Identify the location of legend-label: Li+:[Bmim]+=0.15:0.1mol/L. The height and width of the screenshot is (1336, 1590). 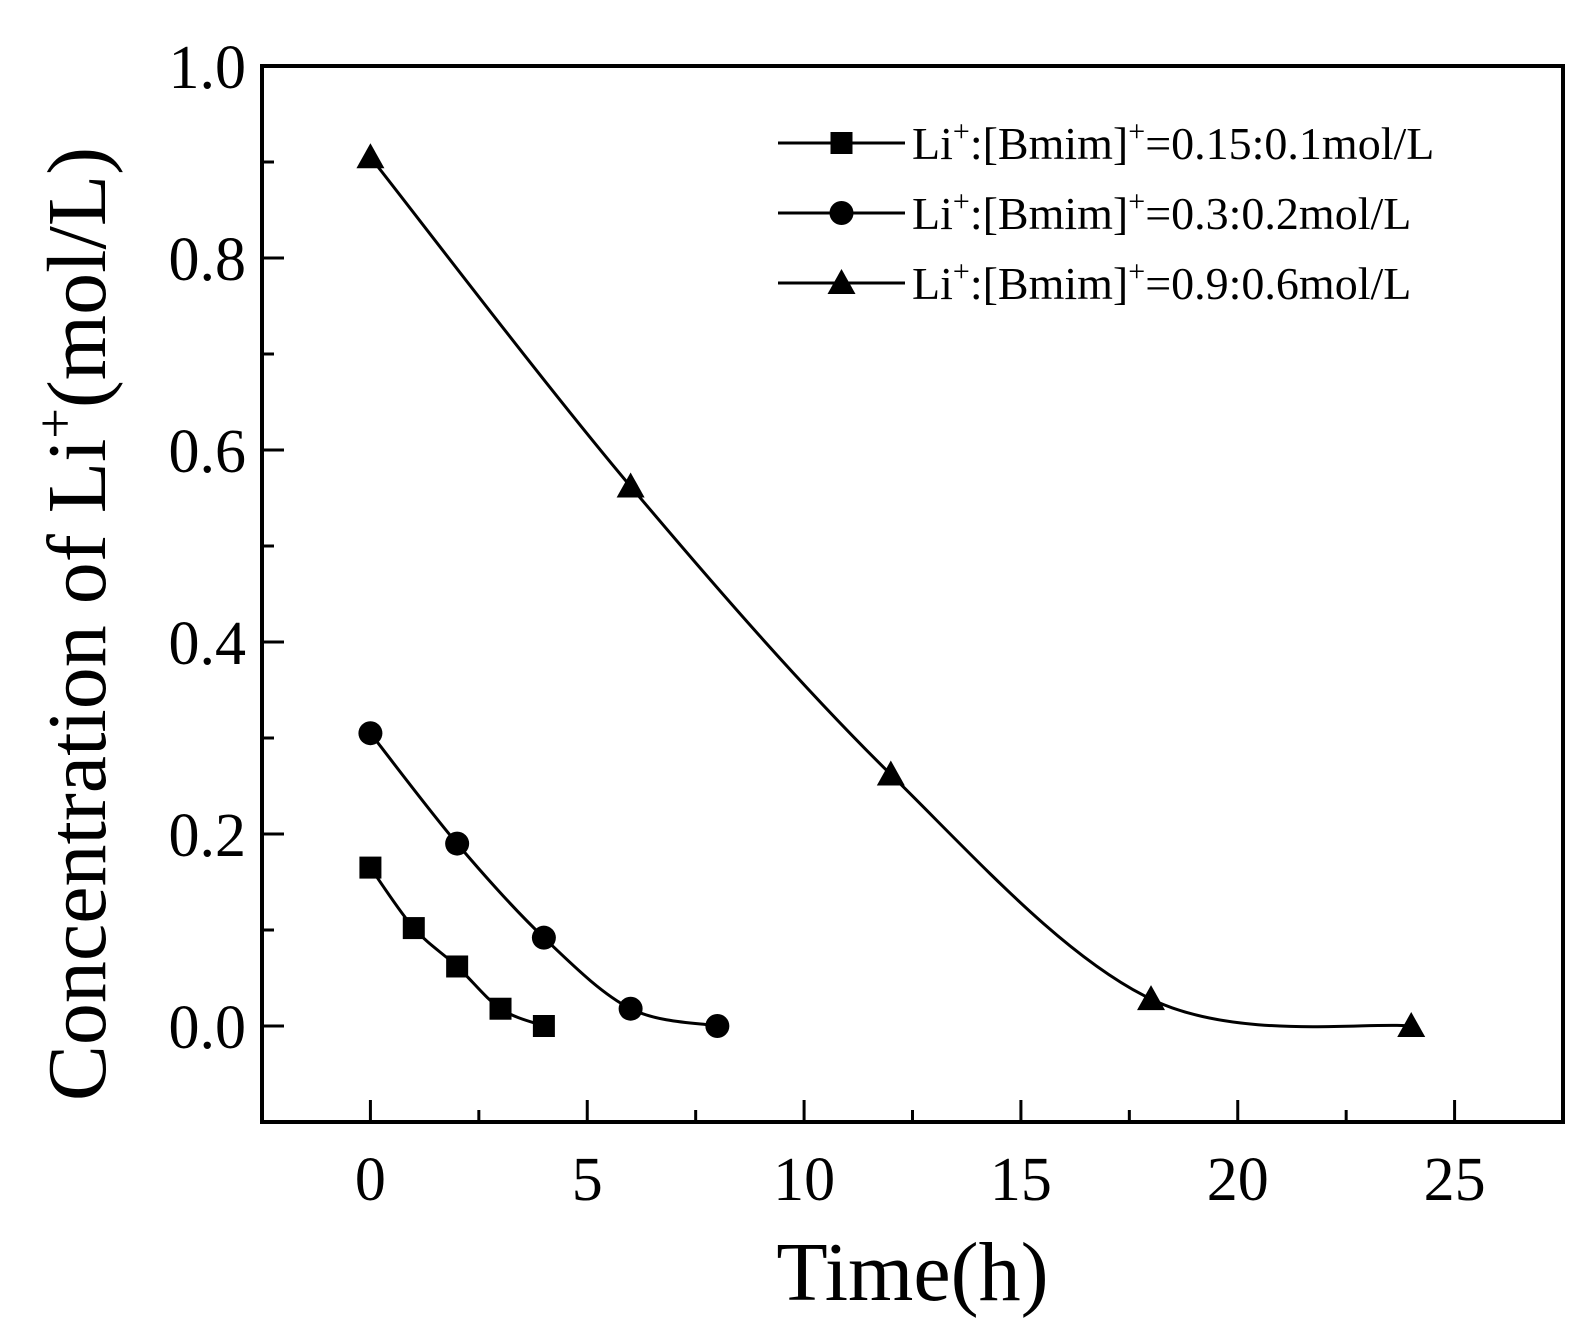
(1173, 142).